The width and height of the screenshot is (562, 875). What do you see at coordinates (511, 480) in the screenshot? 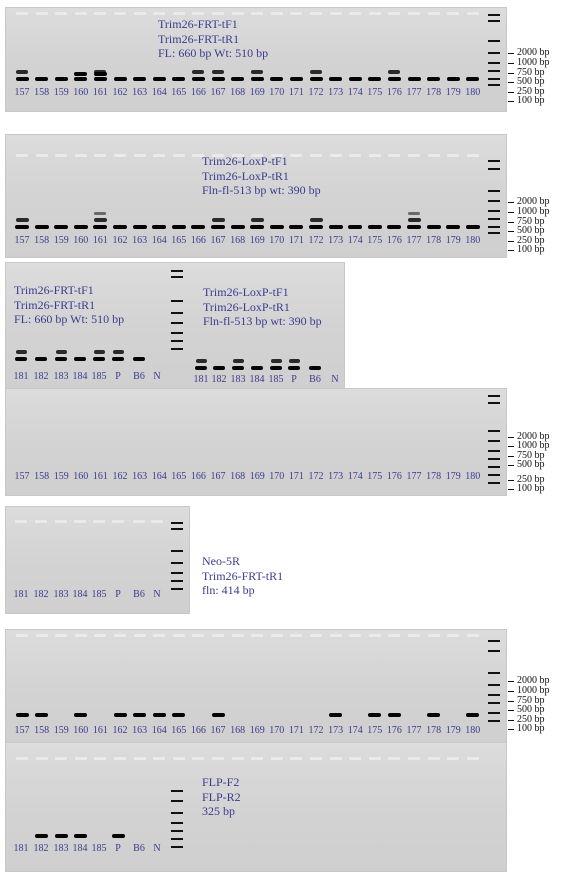
I see `ladder-tick` at bounding box center [511, 480].